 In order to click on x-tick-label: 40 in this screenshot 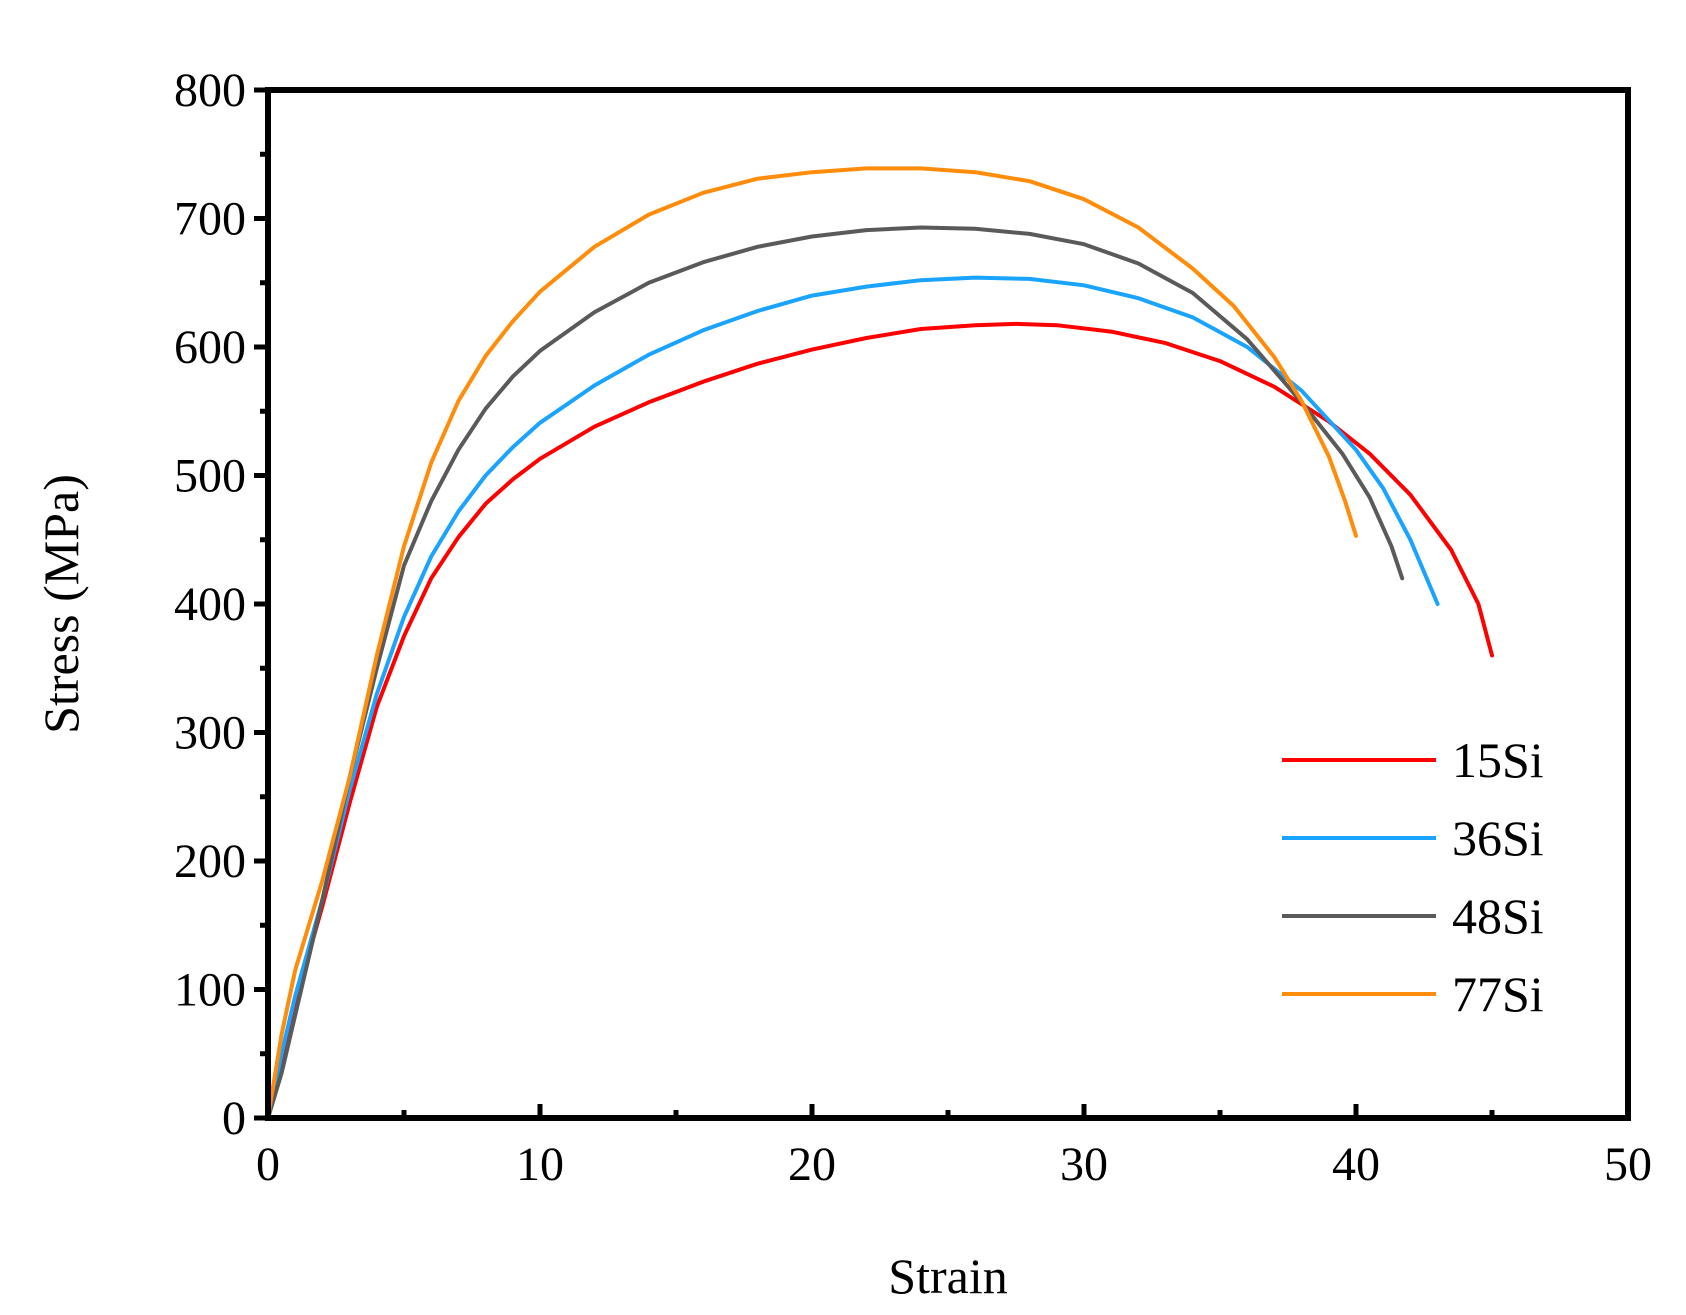, I will do `click(1356, 1164)`.